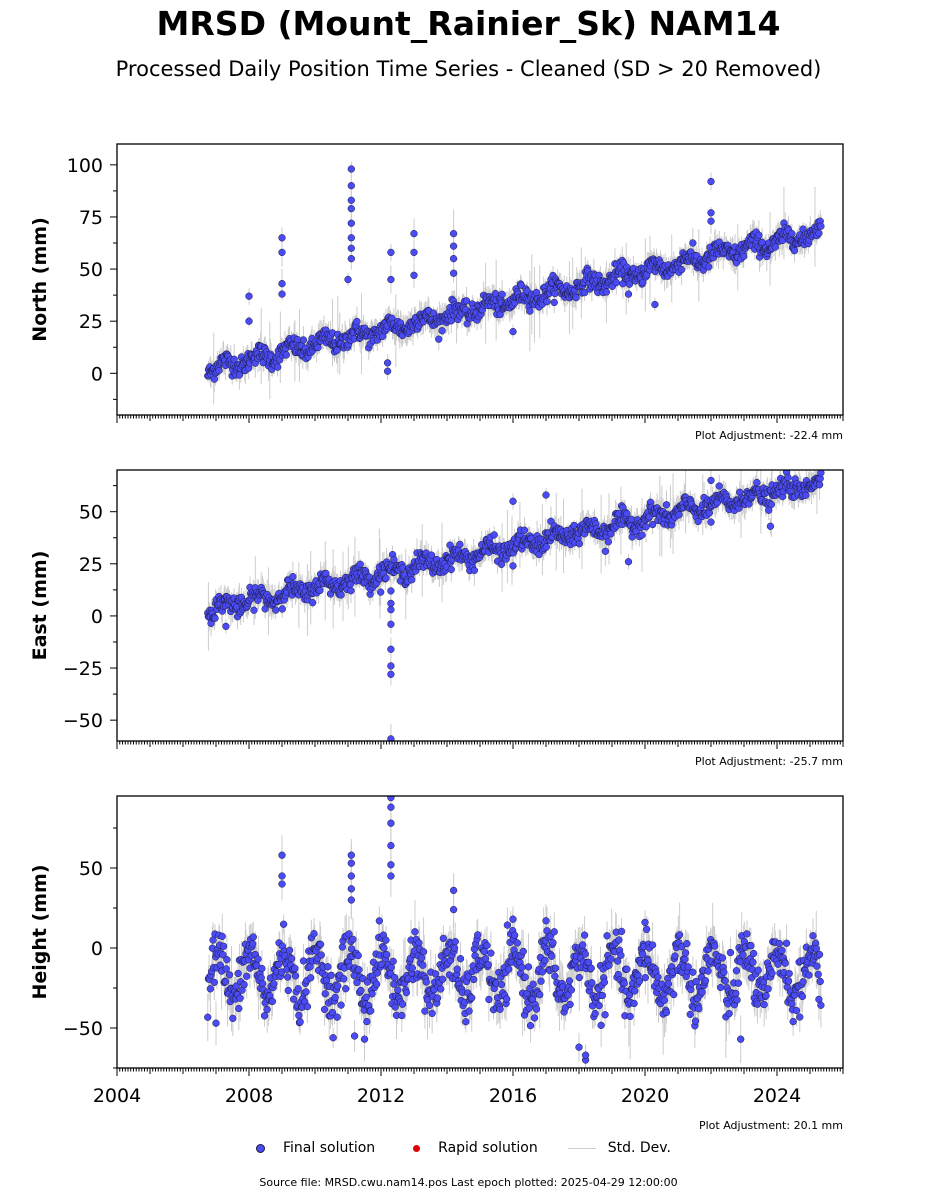  I want to click on east-data-points, so click(514, 605).